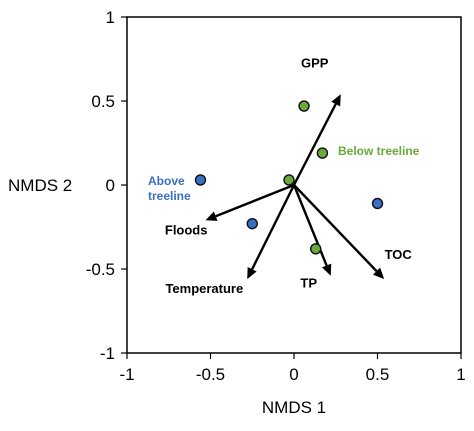  What do you see at coordinates (107, 353) in the screenshot?
I see `y-tick-label: -1` at bounding box center [107, 353].